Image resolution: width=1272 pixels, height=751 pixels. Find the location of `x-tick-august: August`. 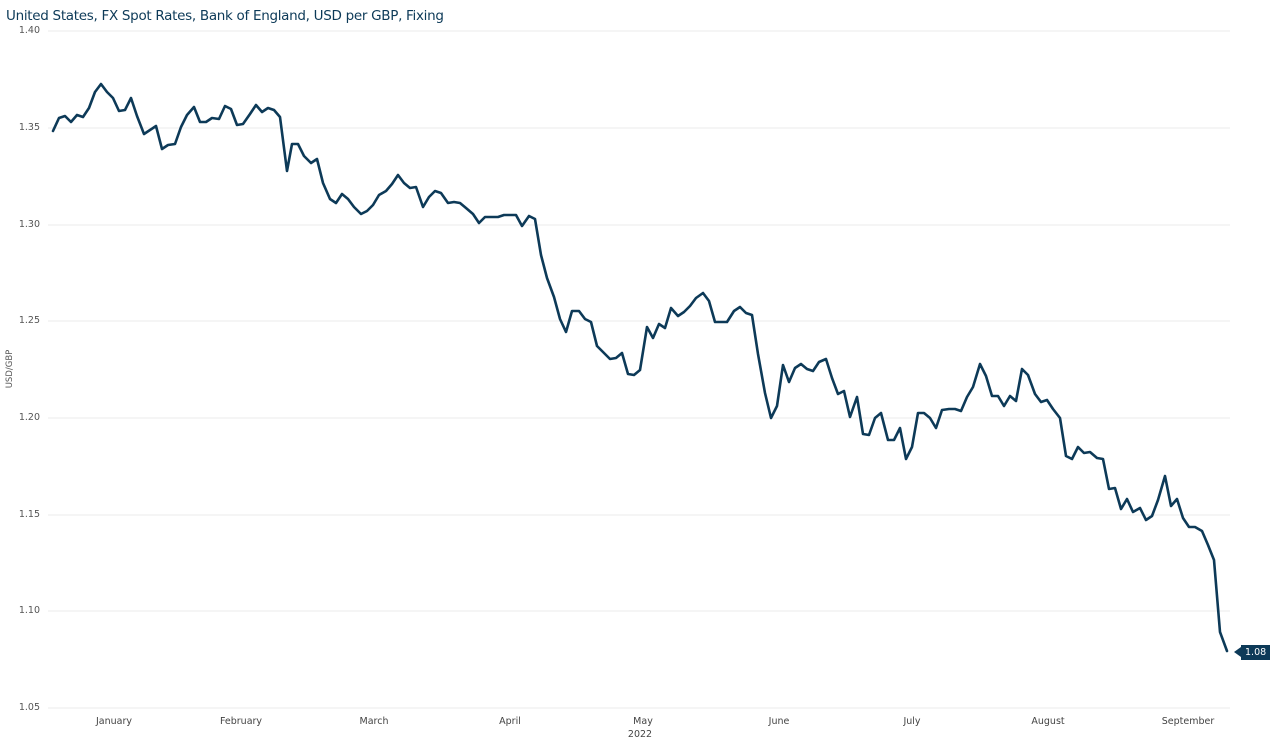

x-tick-august: August is located at coordinates (1048, 721).